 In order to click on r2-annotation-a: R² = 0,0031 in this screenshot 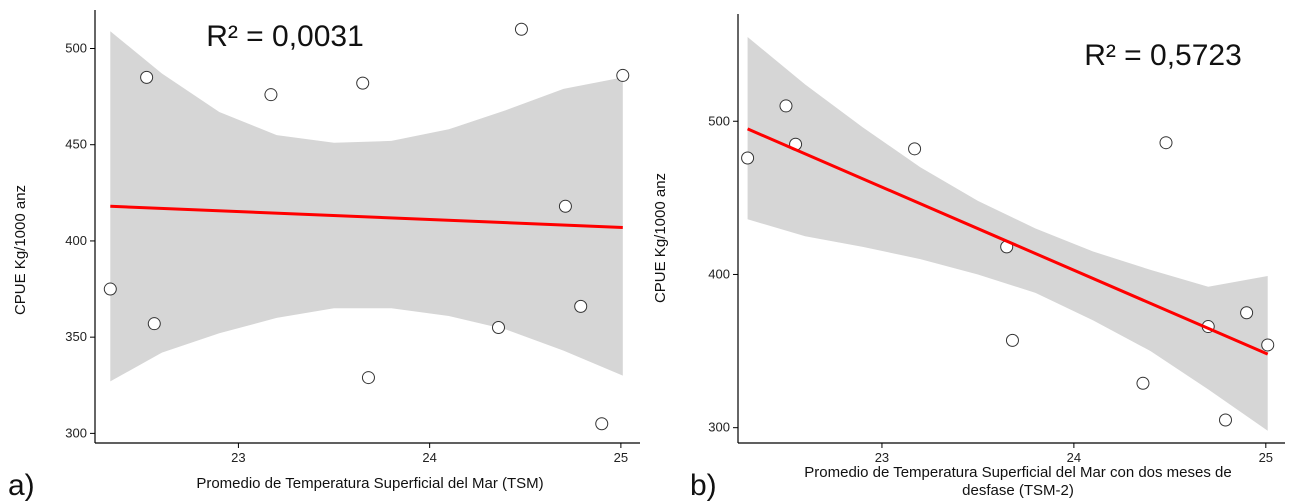, I will do `click(285, 36)`.